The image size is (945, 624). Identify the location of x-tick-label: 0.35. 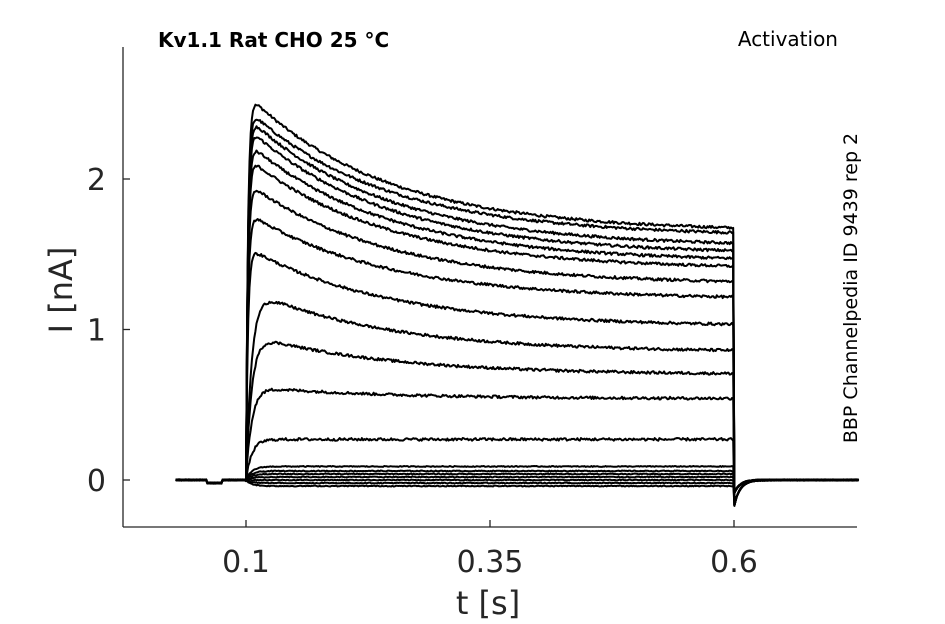
(490, 562).